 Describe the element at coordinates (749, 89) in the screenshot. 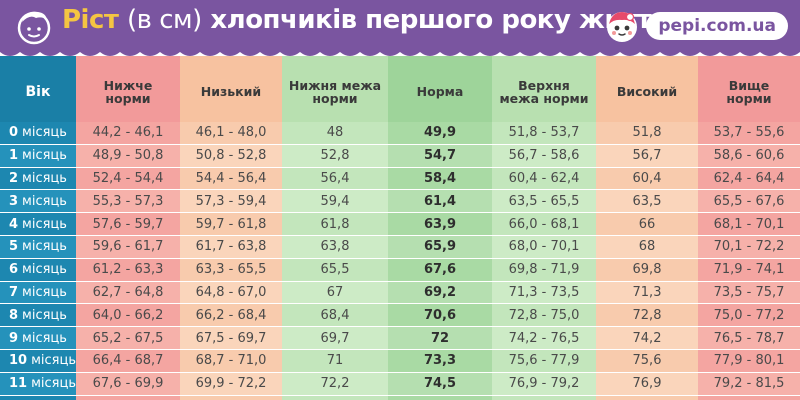

I see `column-header-above-norm: Вище норми` at that location.